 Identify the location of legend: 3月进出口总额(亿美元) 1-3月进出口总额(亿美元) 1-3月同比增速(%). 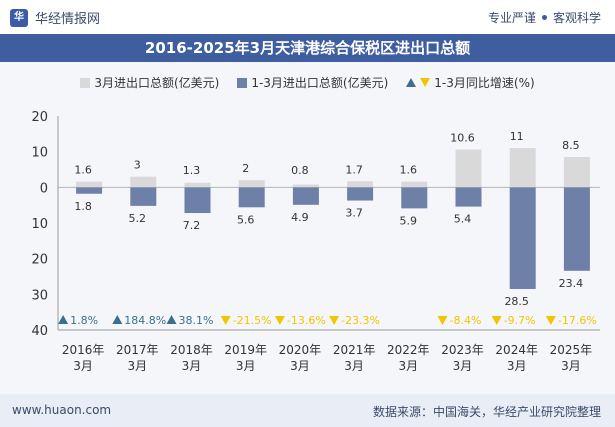
(307, 82).